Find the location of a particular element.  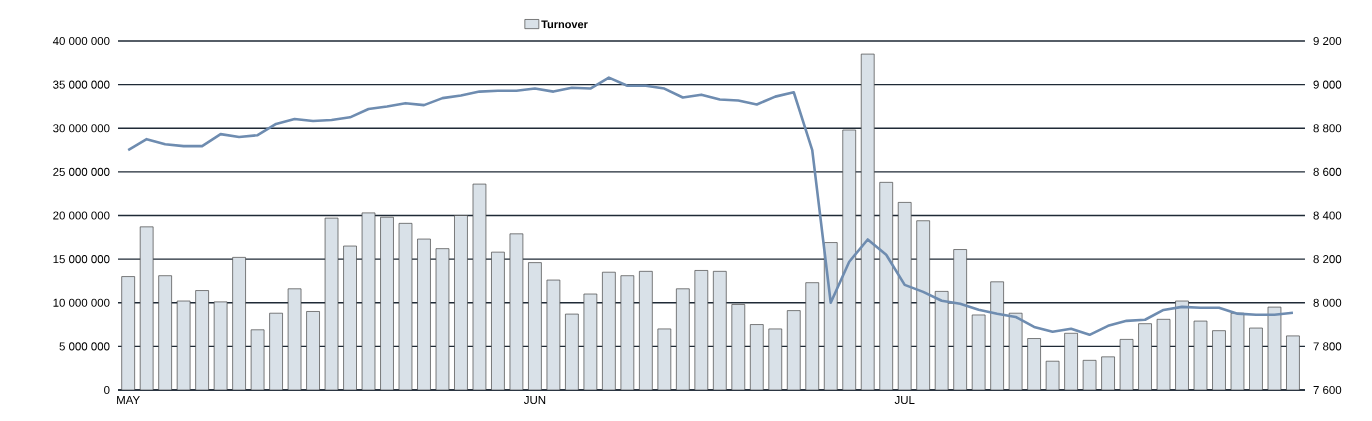

y2-tick-label: 9 000 is located at coordinates (1327, 84).